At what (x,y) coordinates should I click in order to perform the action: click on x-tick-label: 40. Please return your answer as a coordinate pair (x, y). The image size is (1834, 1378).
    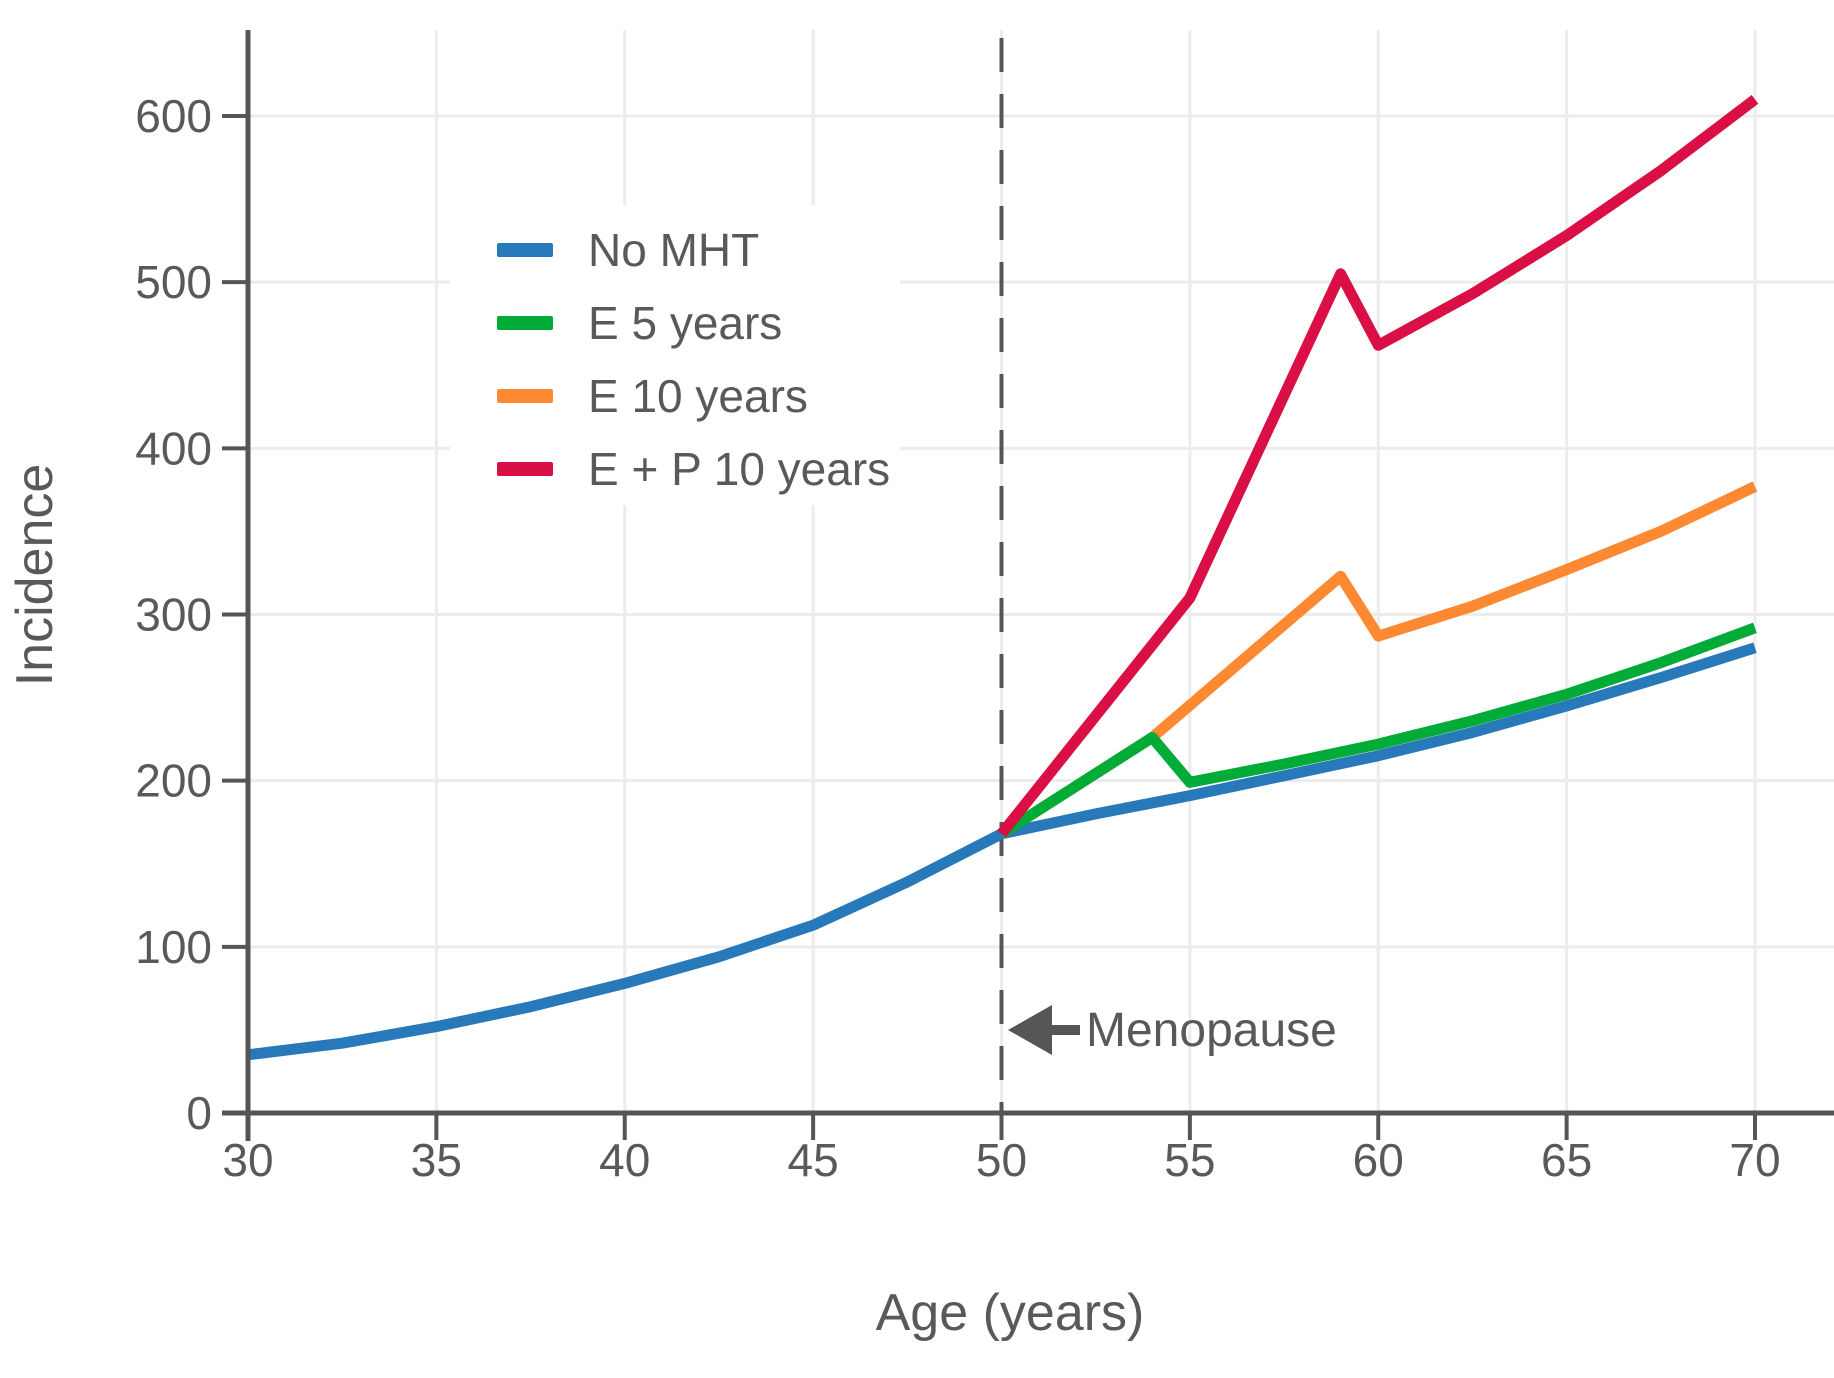
    Looking at the image, I should click on (624, 1160).